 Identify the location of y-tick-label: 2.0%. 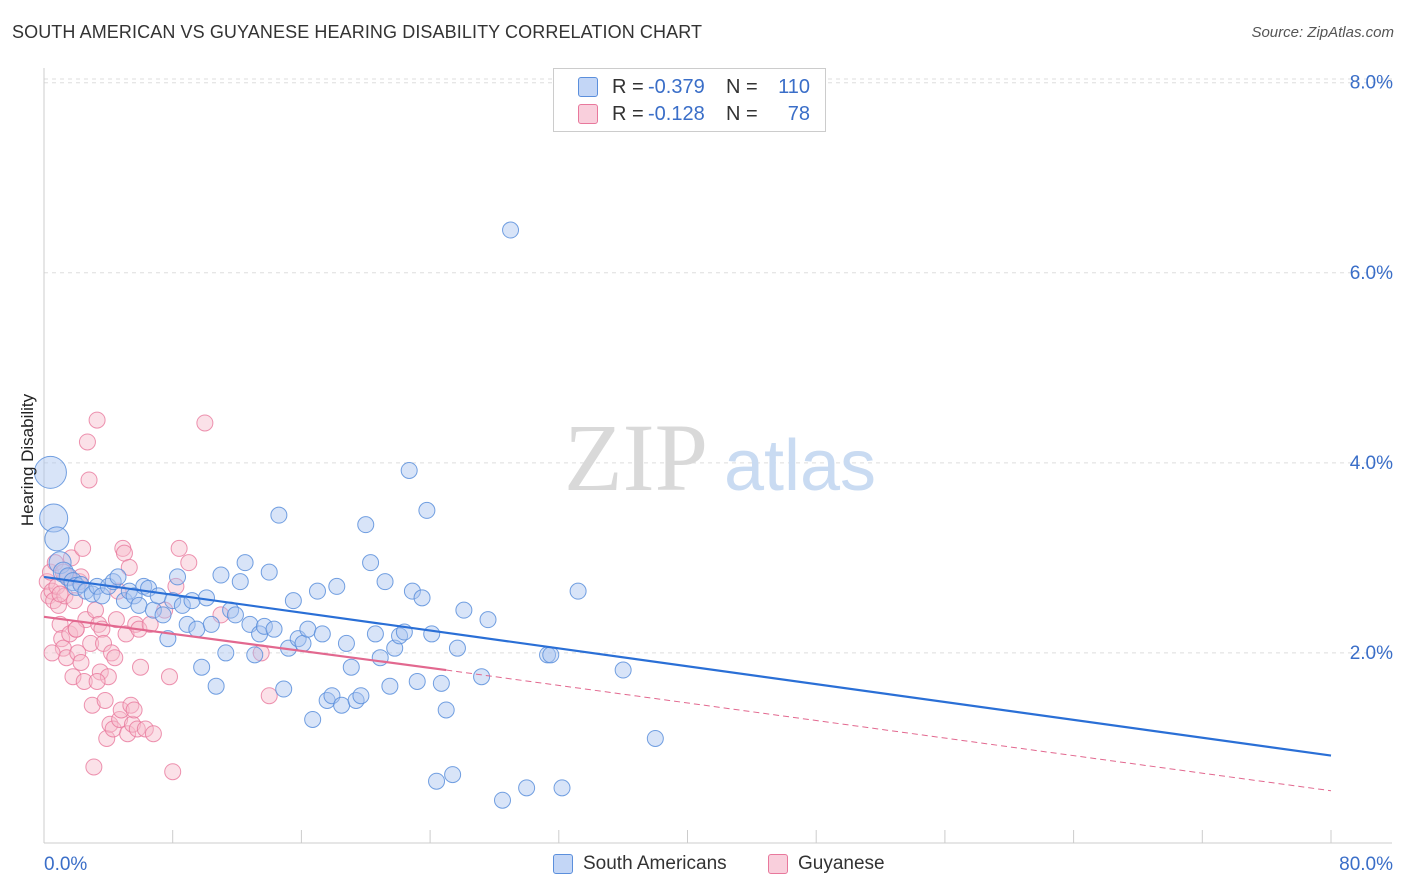
(1371, 653).